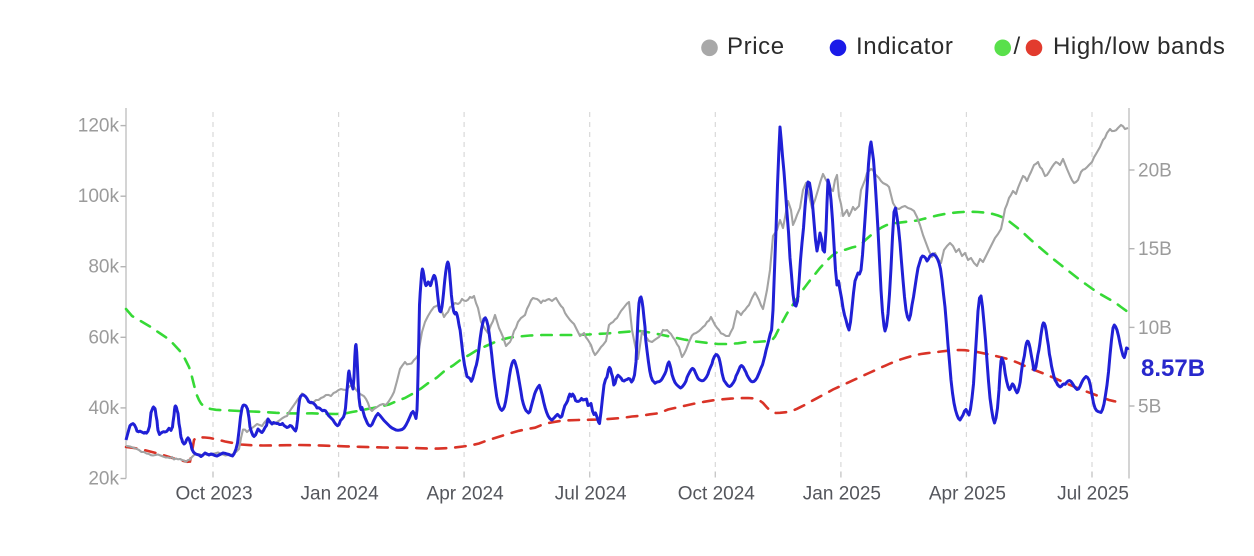 The width and height of the screenshot is (1254, 556). What do you see at coordinates (1139, 46) in the screenshot?
I see `svg-text: High/low bands` at bounding box center [1139, 46].